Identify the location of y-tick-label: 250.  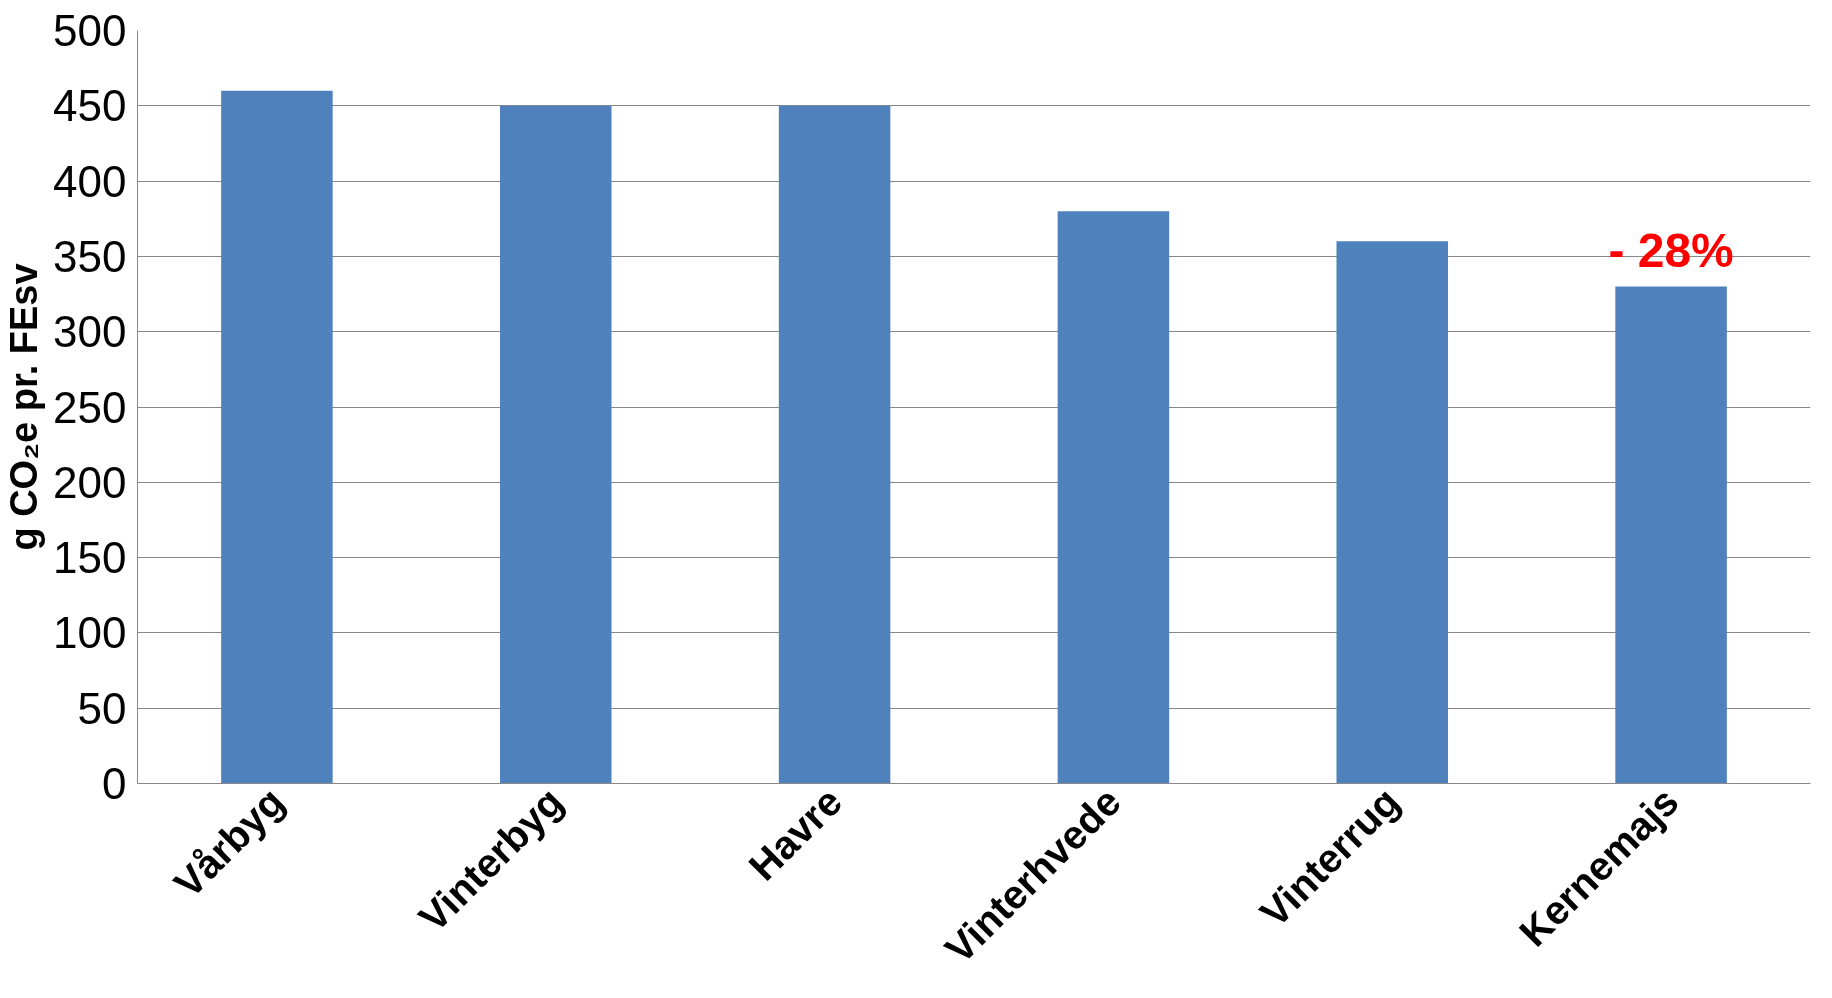
(90, 407).